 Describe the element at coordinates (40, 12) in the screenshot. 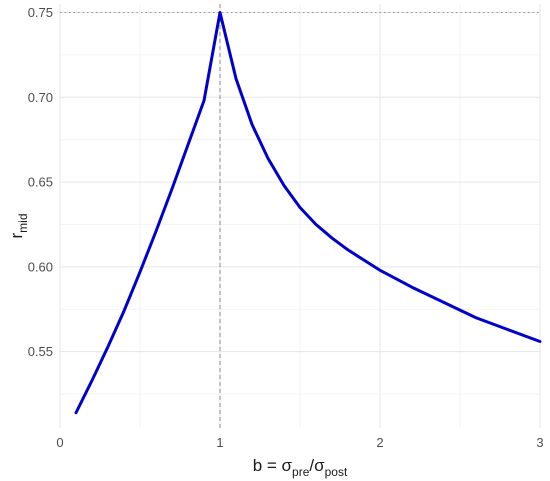

I see `y-tick-label: 0.75` at that location.